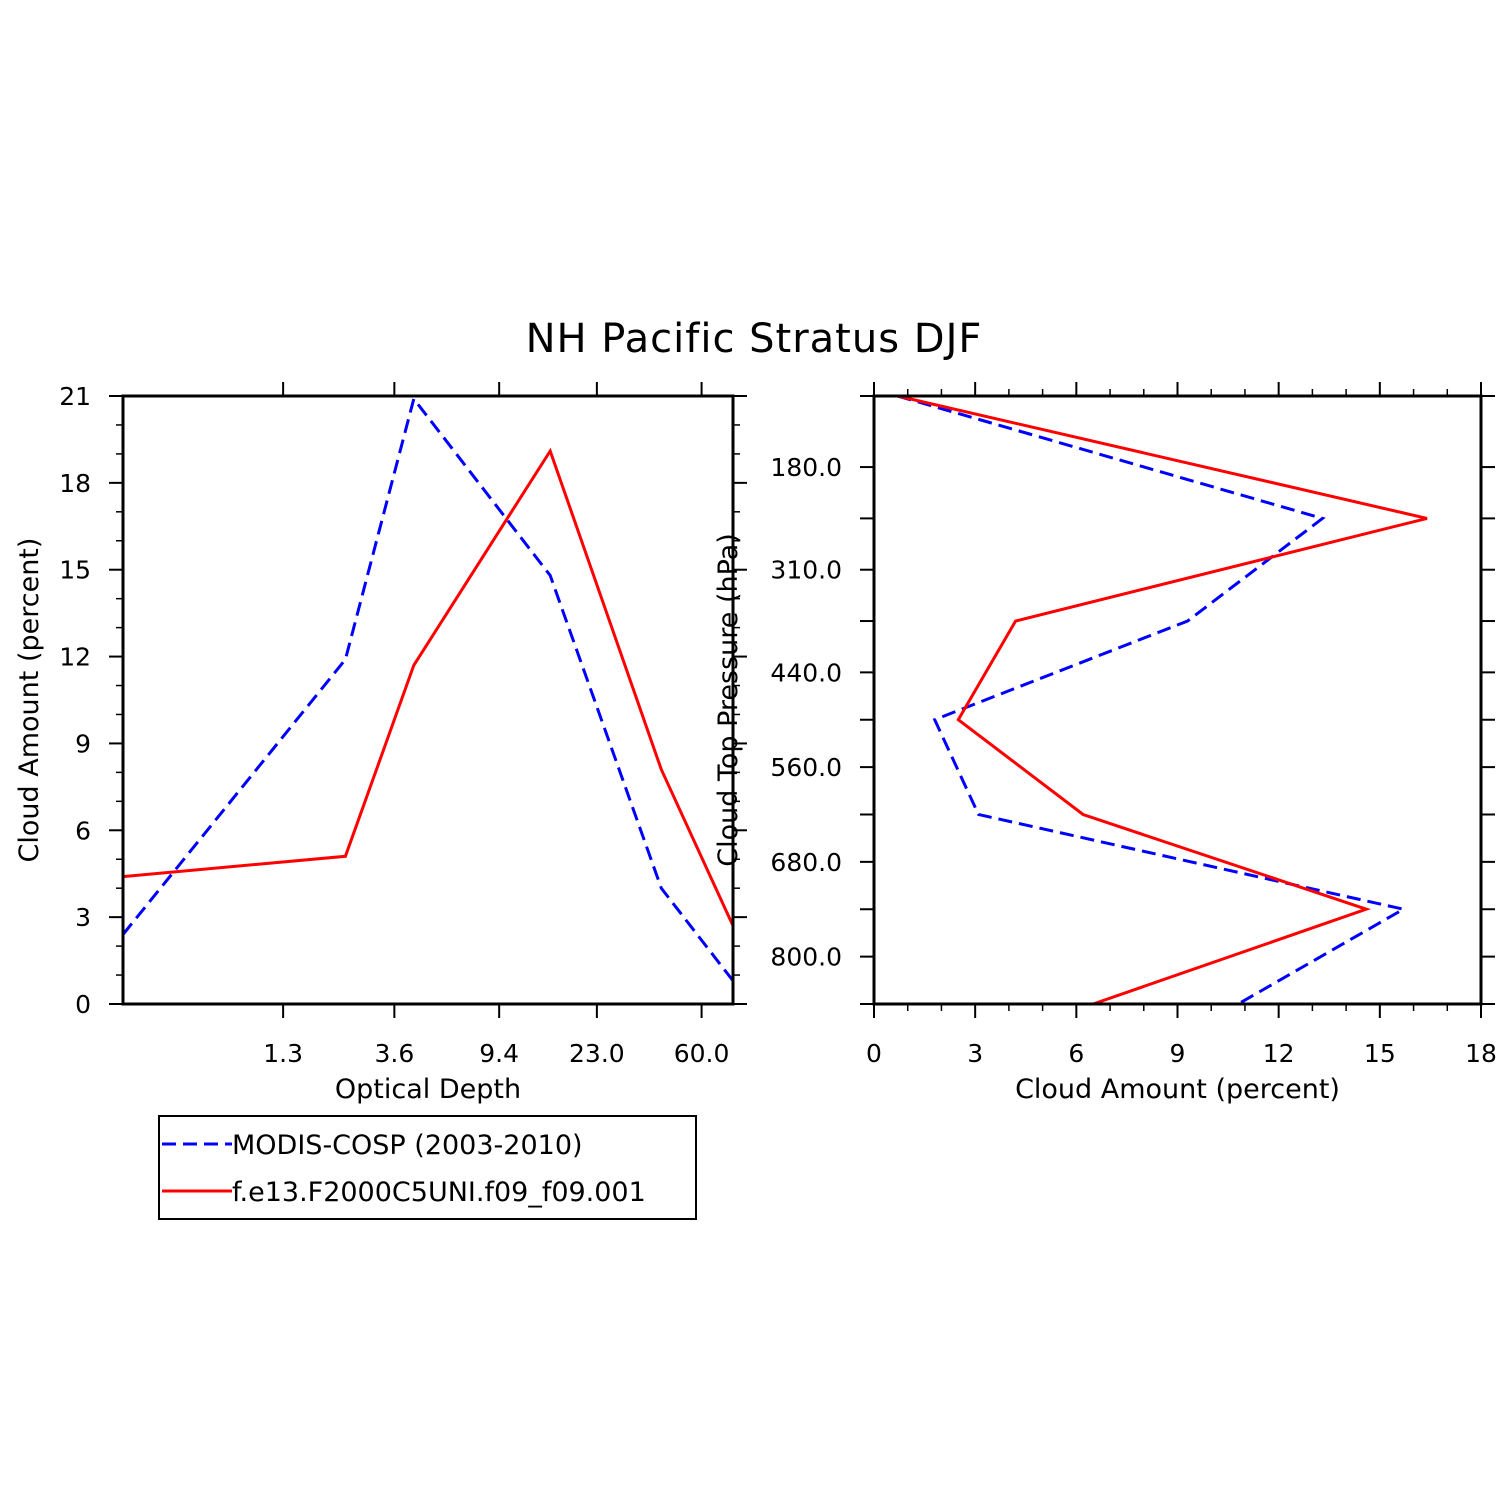 The image size is (1510, 1510). What do you see at coordinates (806, 767) in the screenshot?
I see `right-y-tick-label: 560.0` at bounding box center [806, 767].